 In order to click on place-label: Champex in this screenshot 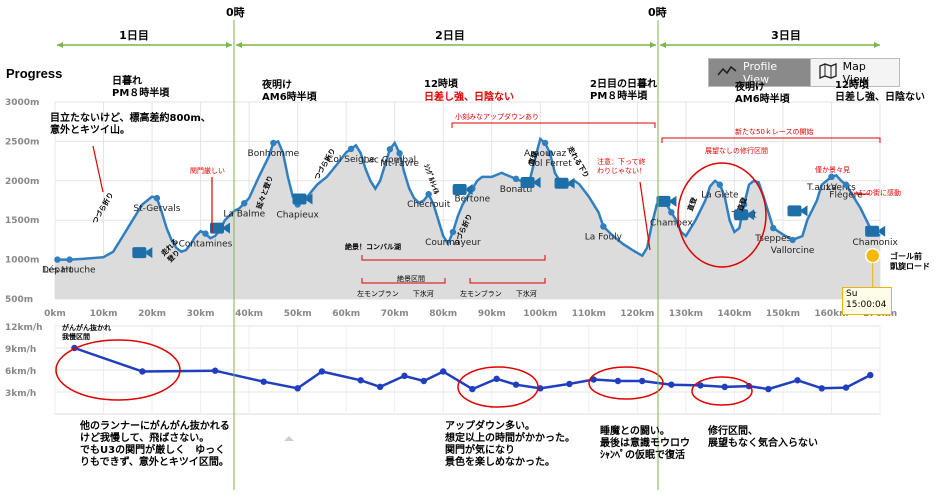, I will do `click(671, 223)`.